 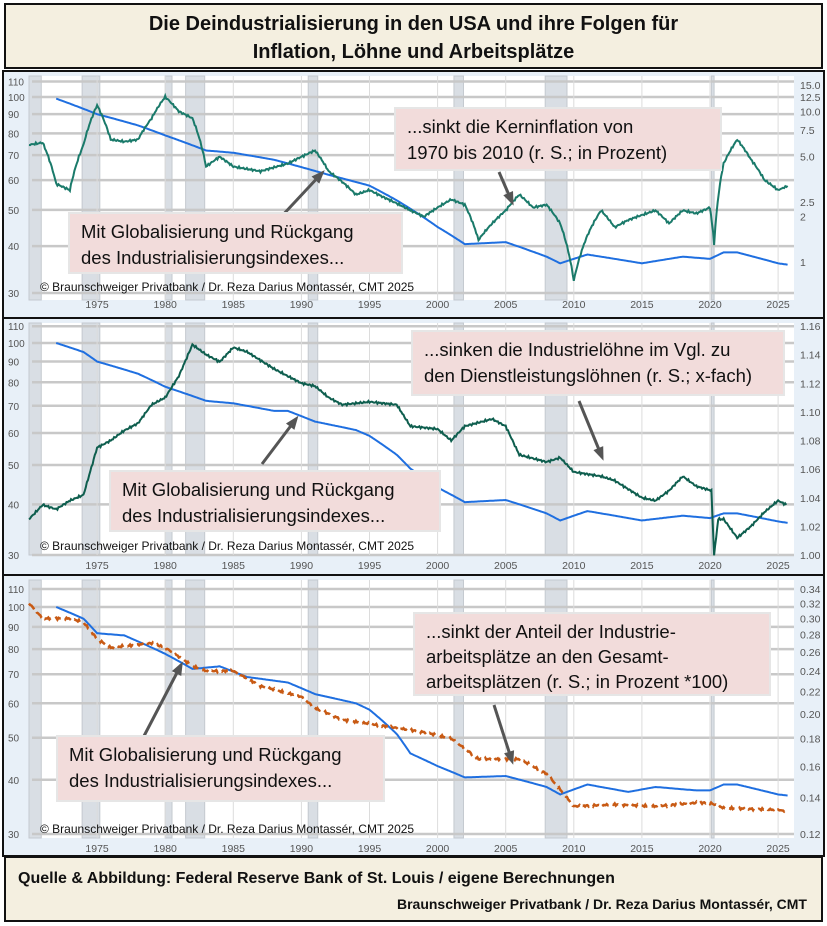 What do you see at coordinates (807, 158) in the screenshot?
I see `right-axis-tick-label: 5.0` at bounding box center [807, 158].